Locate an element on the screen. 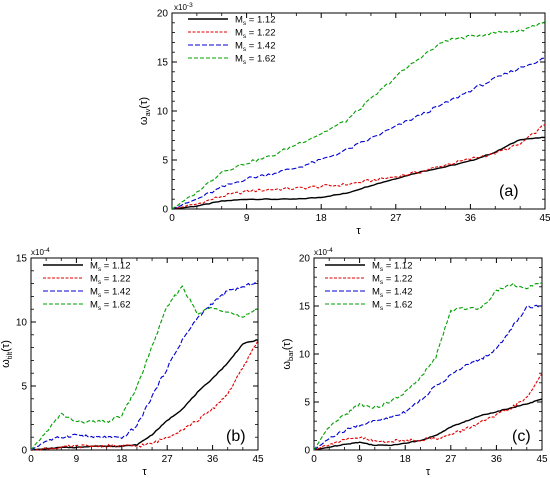 This screenshot has height=478, width=550. x-tick-label: 0 is located at coordinates (31, 459).